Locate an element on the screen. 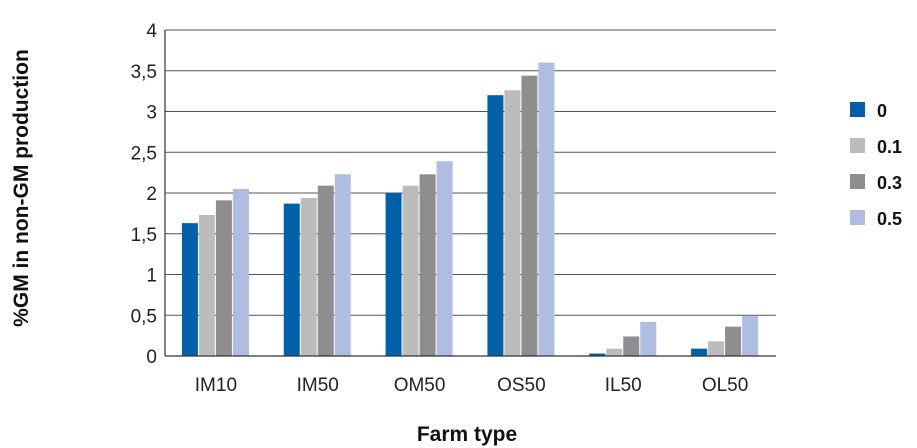 This screenshot has height=448, width=917. x-tick-label: OM50 is located at coordinates (420, 385).